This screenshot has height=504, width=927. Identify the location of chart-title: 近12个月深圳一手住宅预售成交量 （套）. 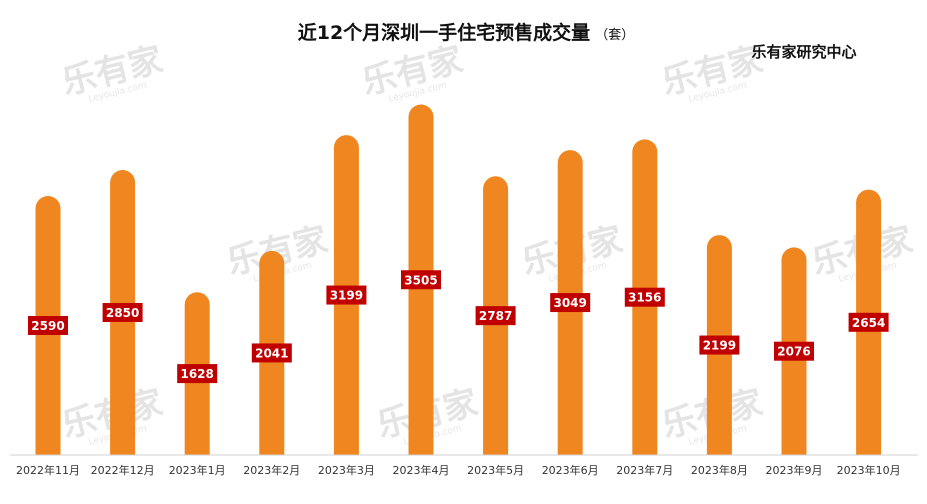
(466, 32).